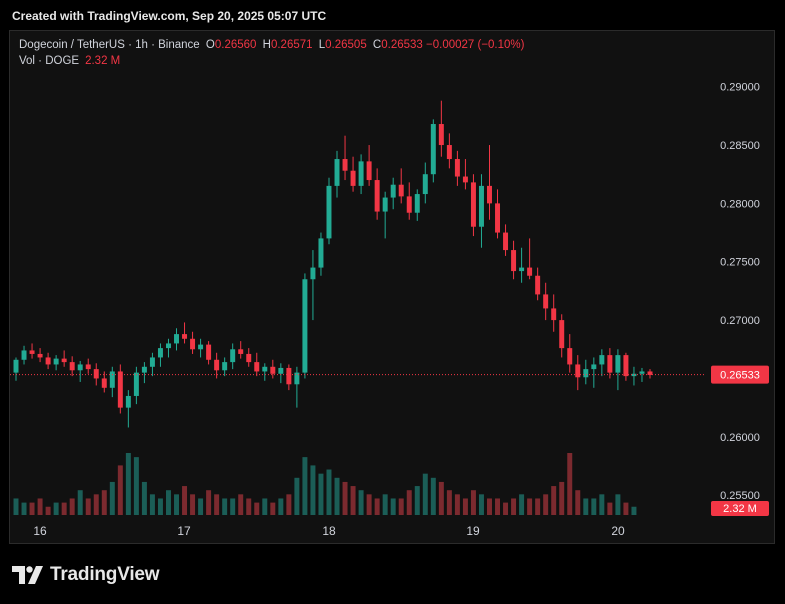 The width and height of the screenshot is (785, 604). Describe the element at coordinates (740, 204) in the screenshot. I see `price-tick-label: 0.28000` at that location.